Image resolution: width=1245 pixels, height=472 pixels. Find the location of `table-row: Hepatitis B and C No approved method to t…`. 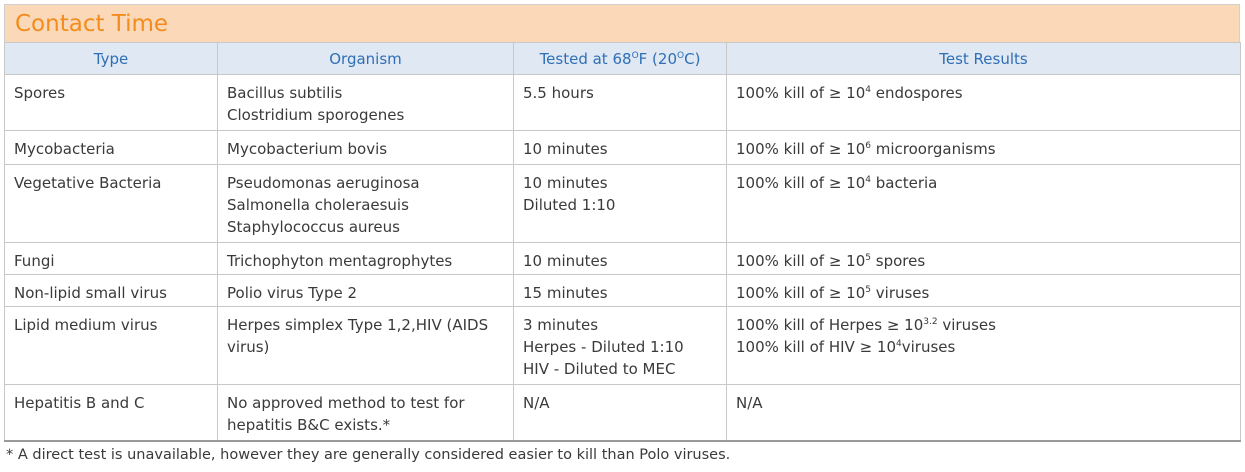

table-row: Hepatitis B and C No approved method to t… is located at coordinates (622, 413).